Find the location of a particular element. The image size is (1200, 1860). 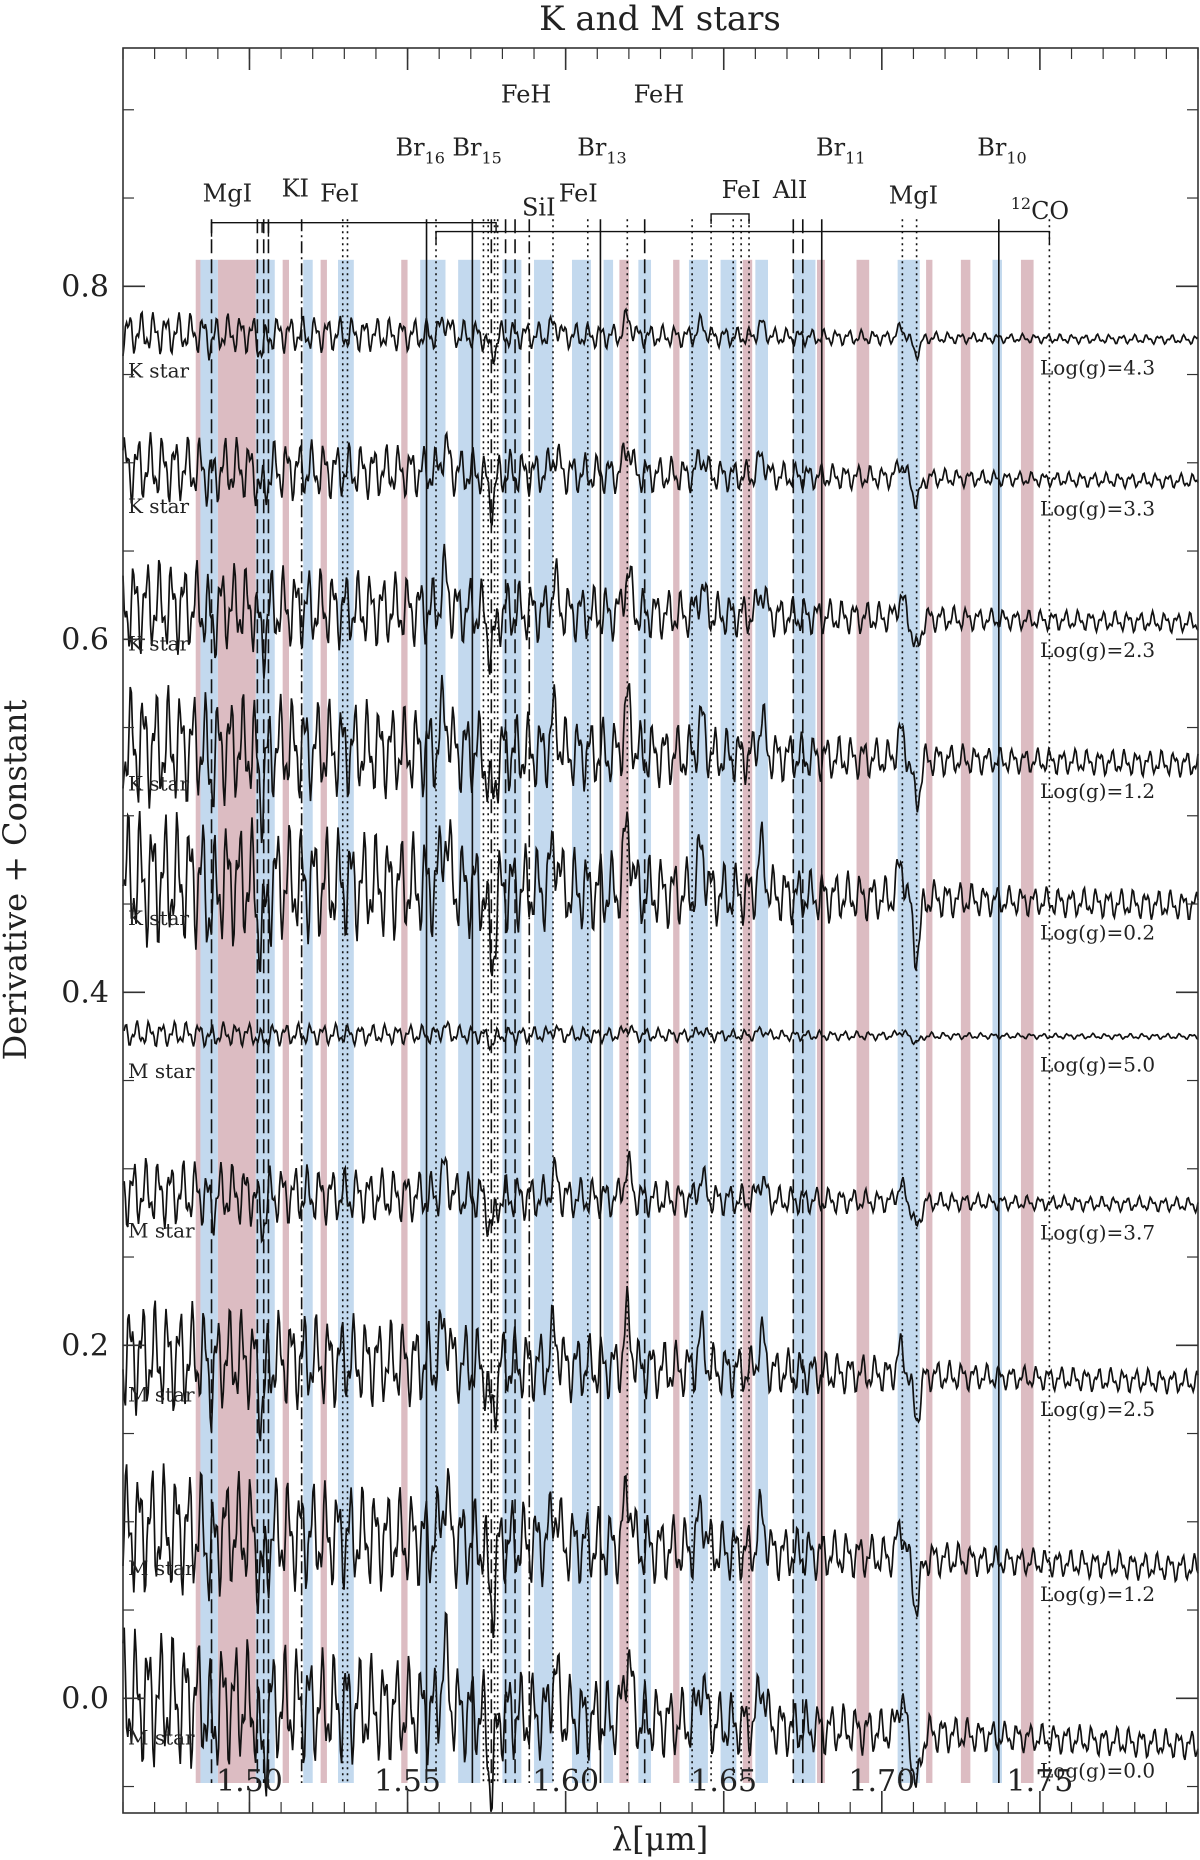

line-id-label: Br16 is located at coordinates (419, 151).